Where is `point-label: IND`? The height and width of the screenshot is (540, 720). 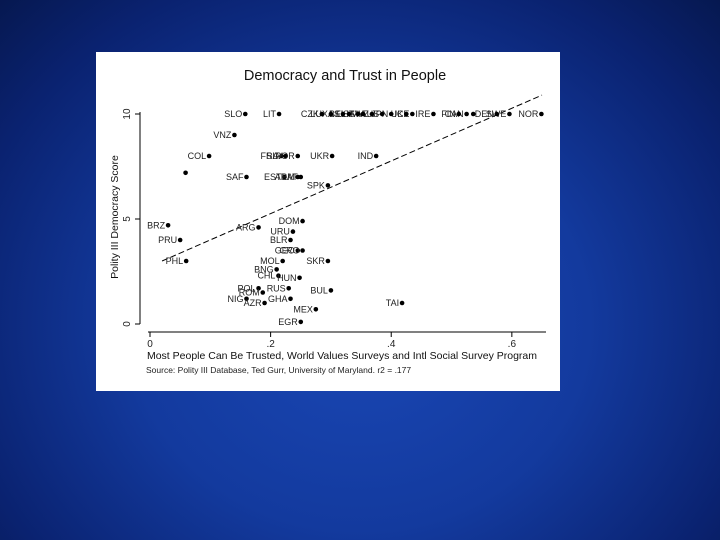 point-label: IND is located at coordinates (366, 156).